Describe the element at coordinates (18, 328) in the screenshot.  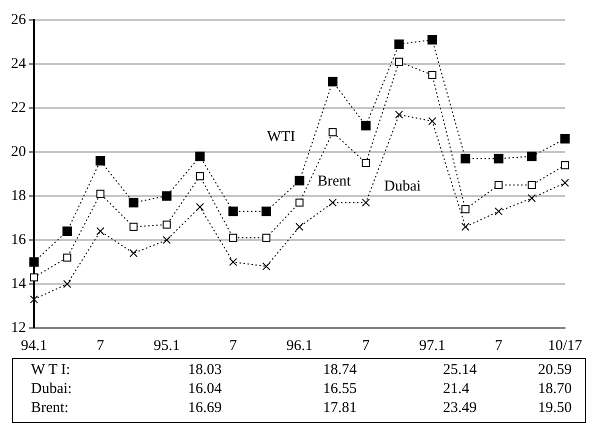
I see `y-tick-label: 12` at that location.